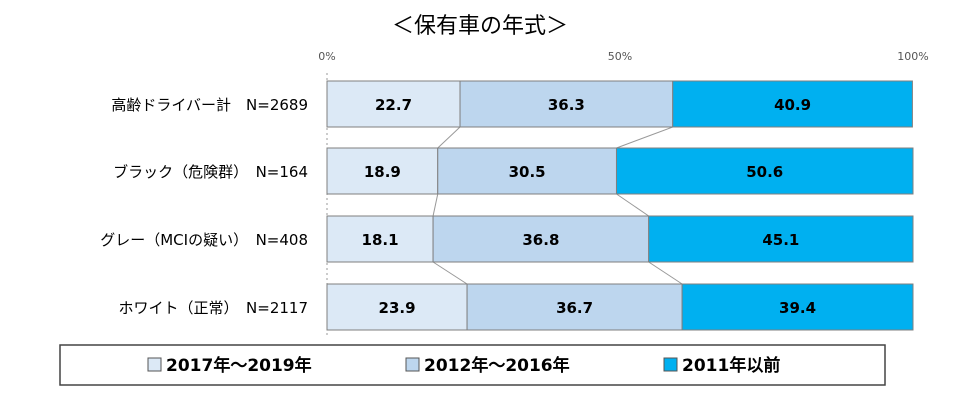 Image resolution: width=961 pixels, height=405 pixels. What do you see at coordinates (731, 365) in the screenshot?
I see `legend-label: 2011年以前` at bounding box center [731, 365].